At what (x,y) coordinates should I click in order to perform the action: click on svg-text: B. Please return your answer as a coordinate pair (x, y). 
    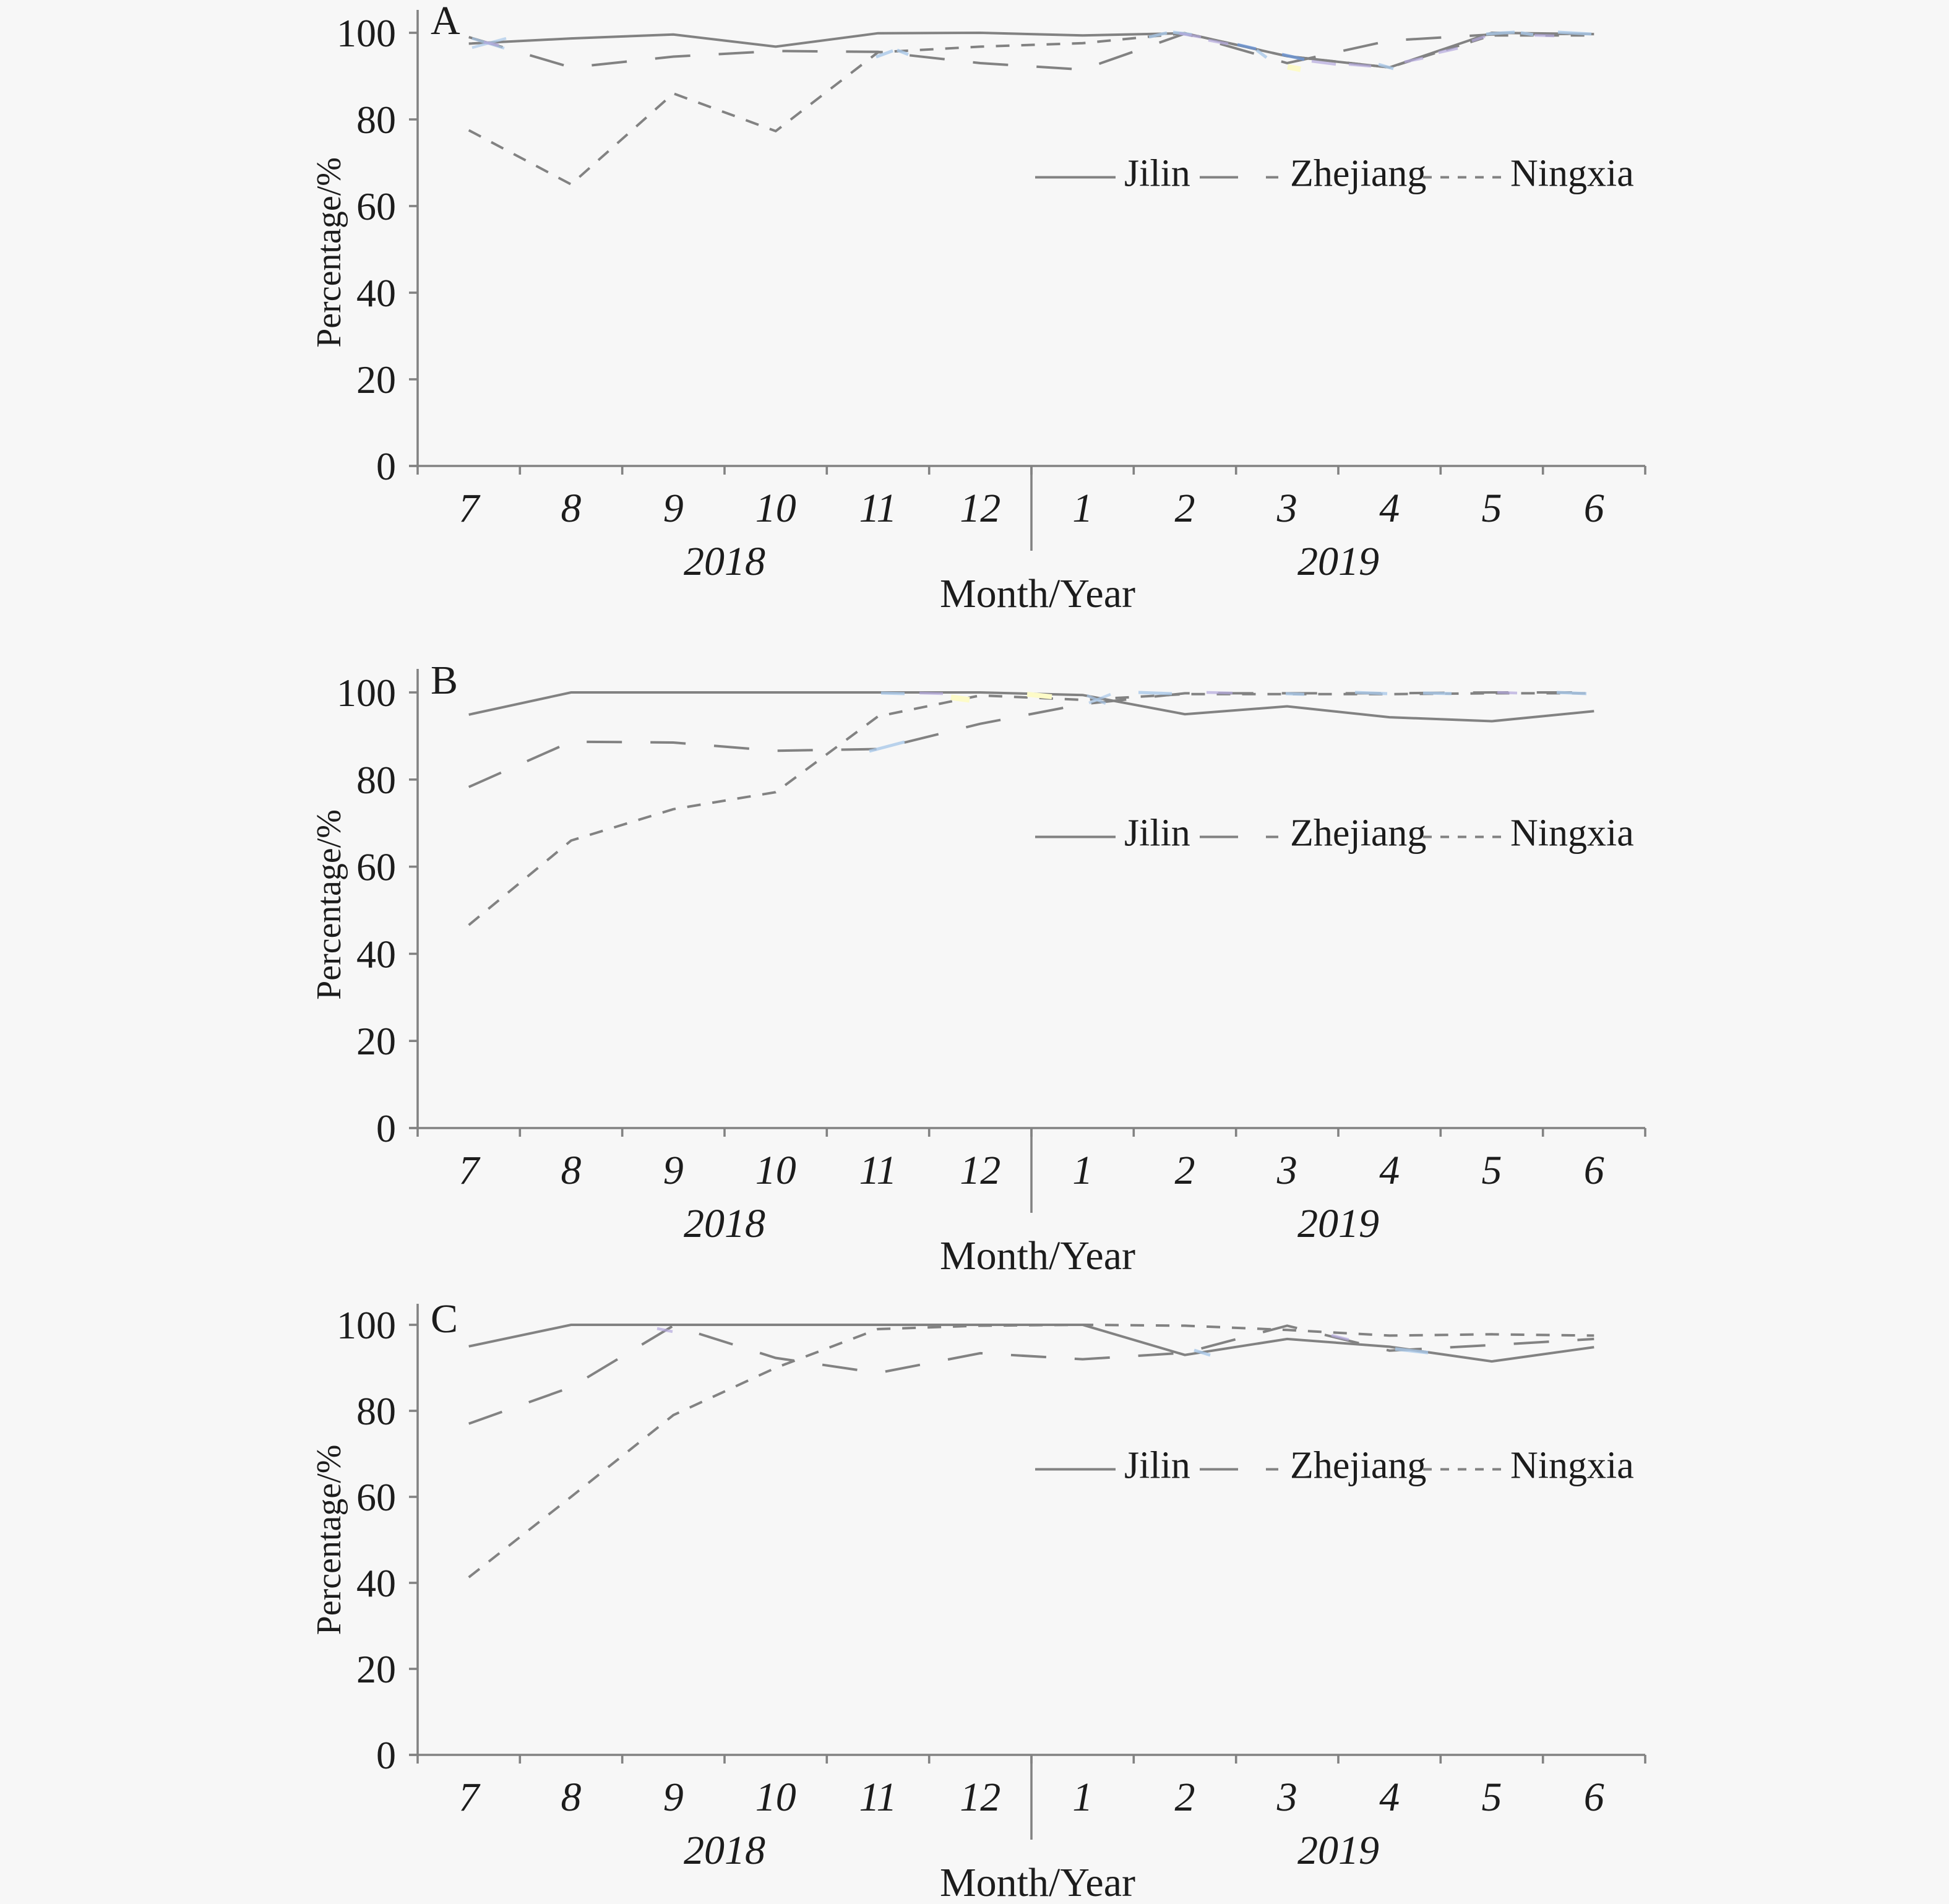
    Looking at the image, I should click on (444, 680).